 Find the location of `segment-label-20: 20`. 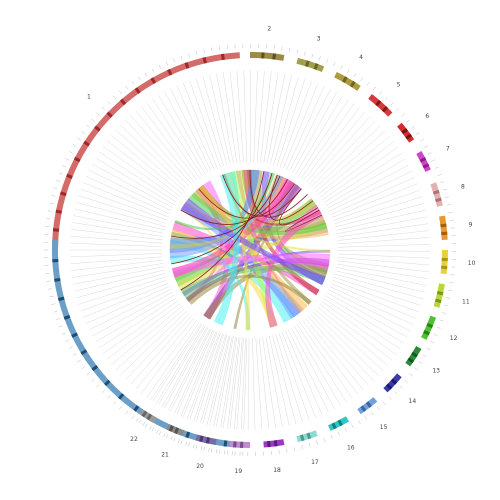

segment-label-20: 20 is located at coordinates (200, 466).